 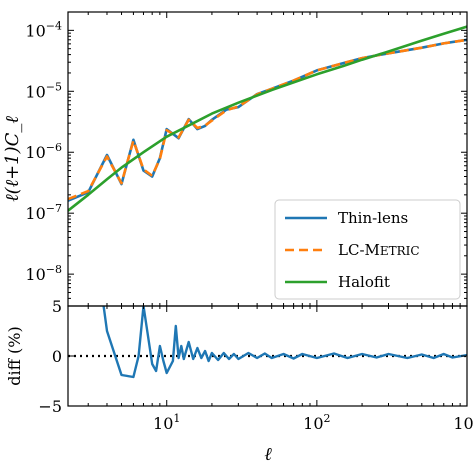 I want to click on diff-y-tick-label: 0, so click(x=57, y=356).